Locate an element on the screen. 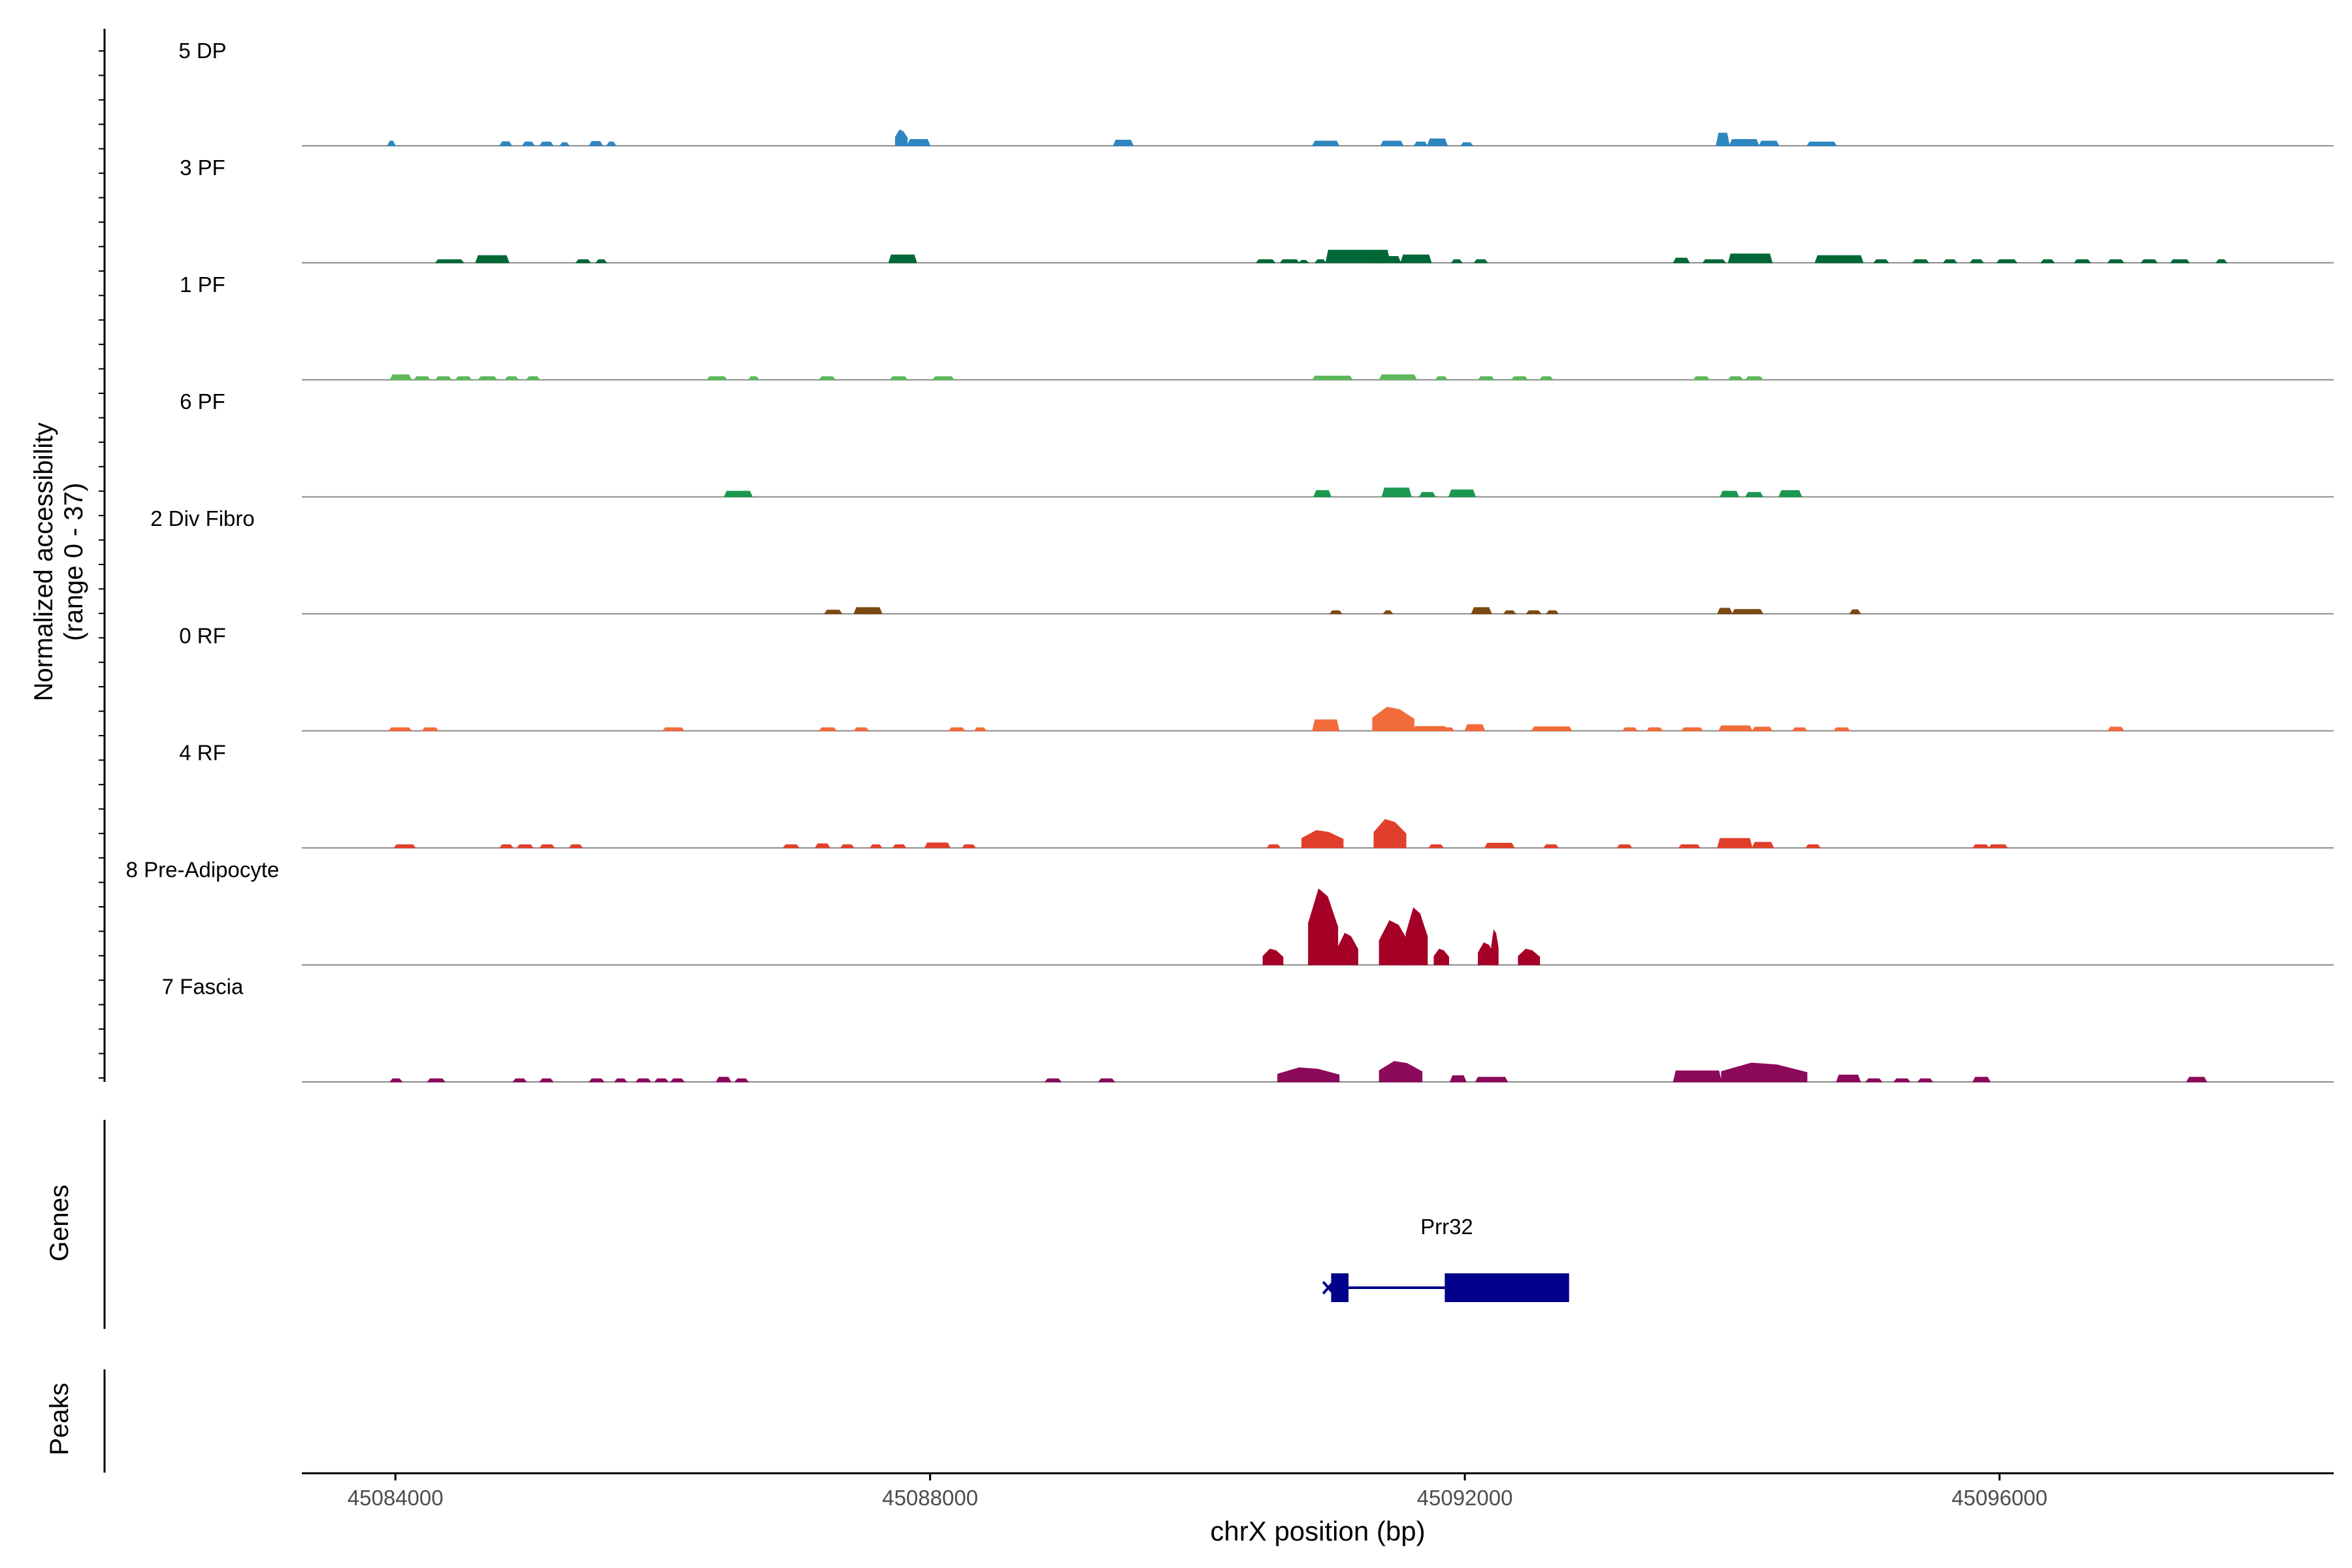 Image resolution: width=2352 pixels, height=1568 pixels. genes-axis-title: Genes is located at coordinates (59, 1223).